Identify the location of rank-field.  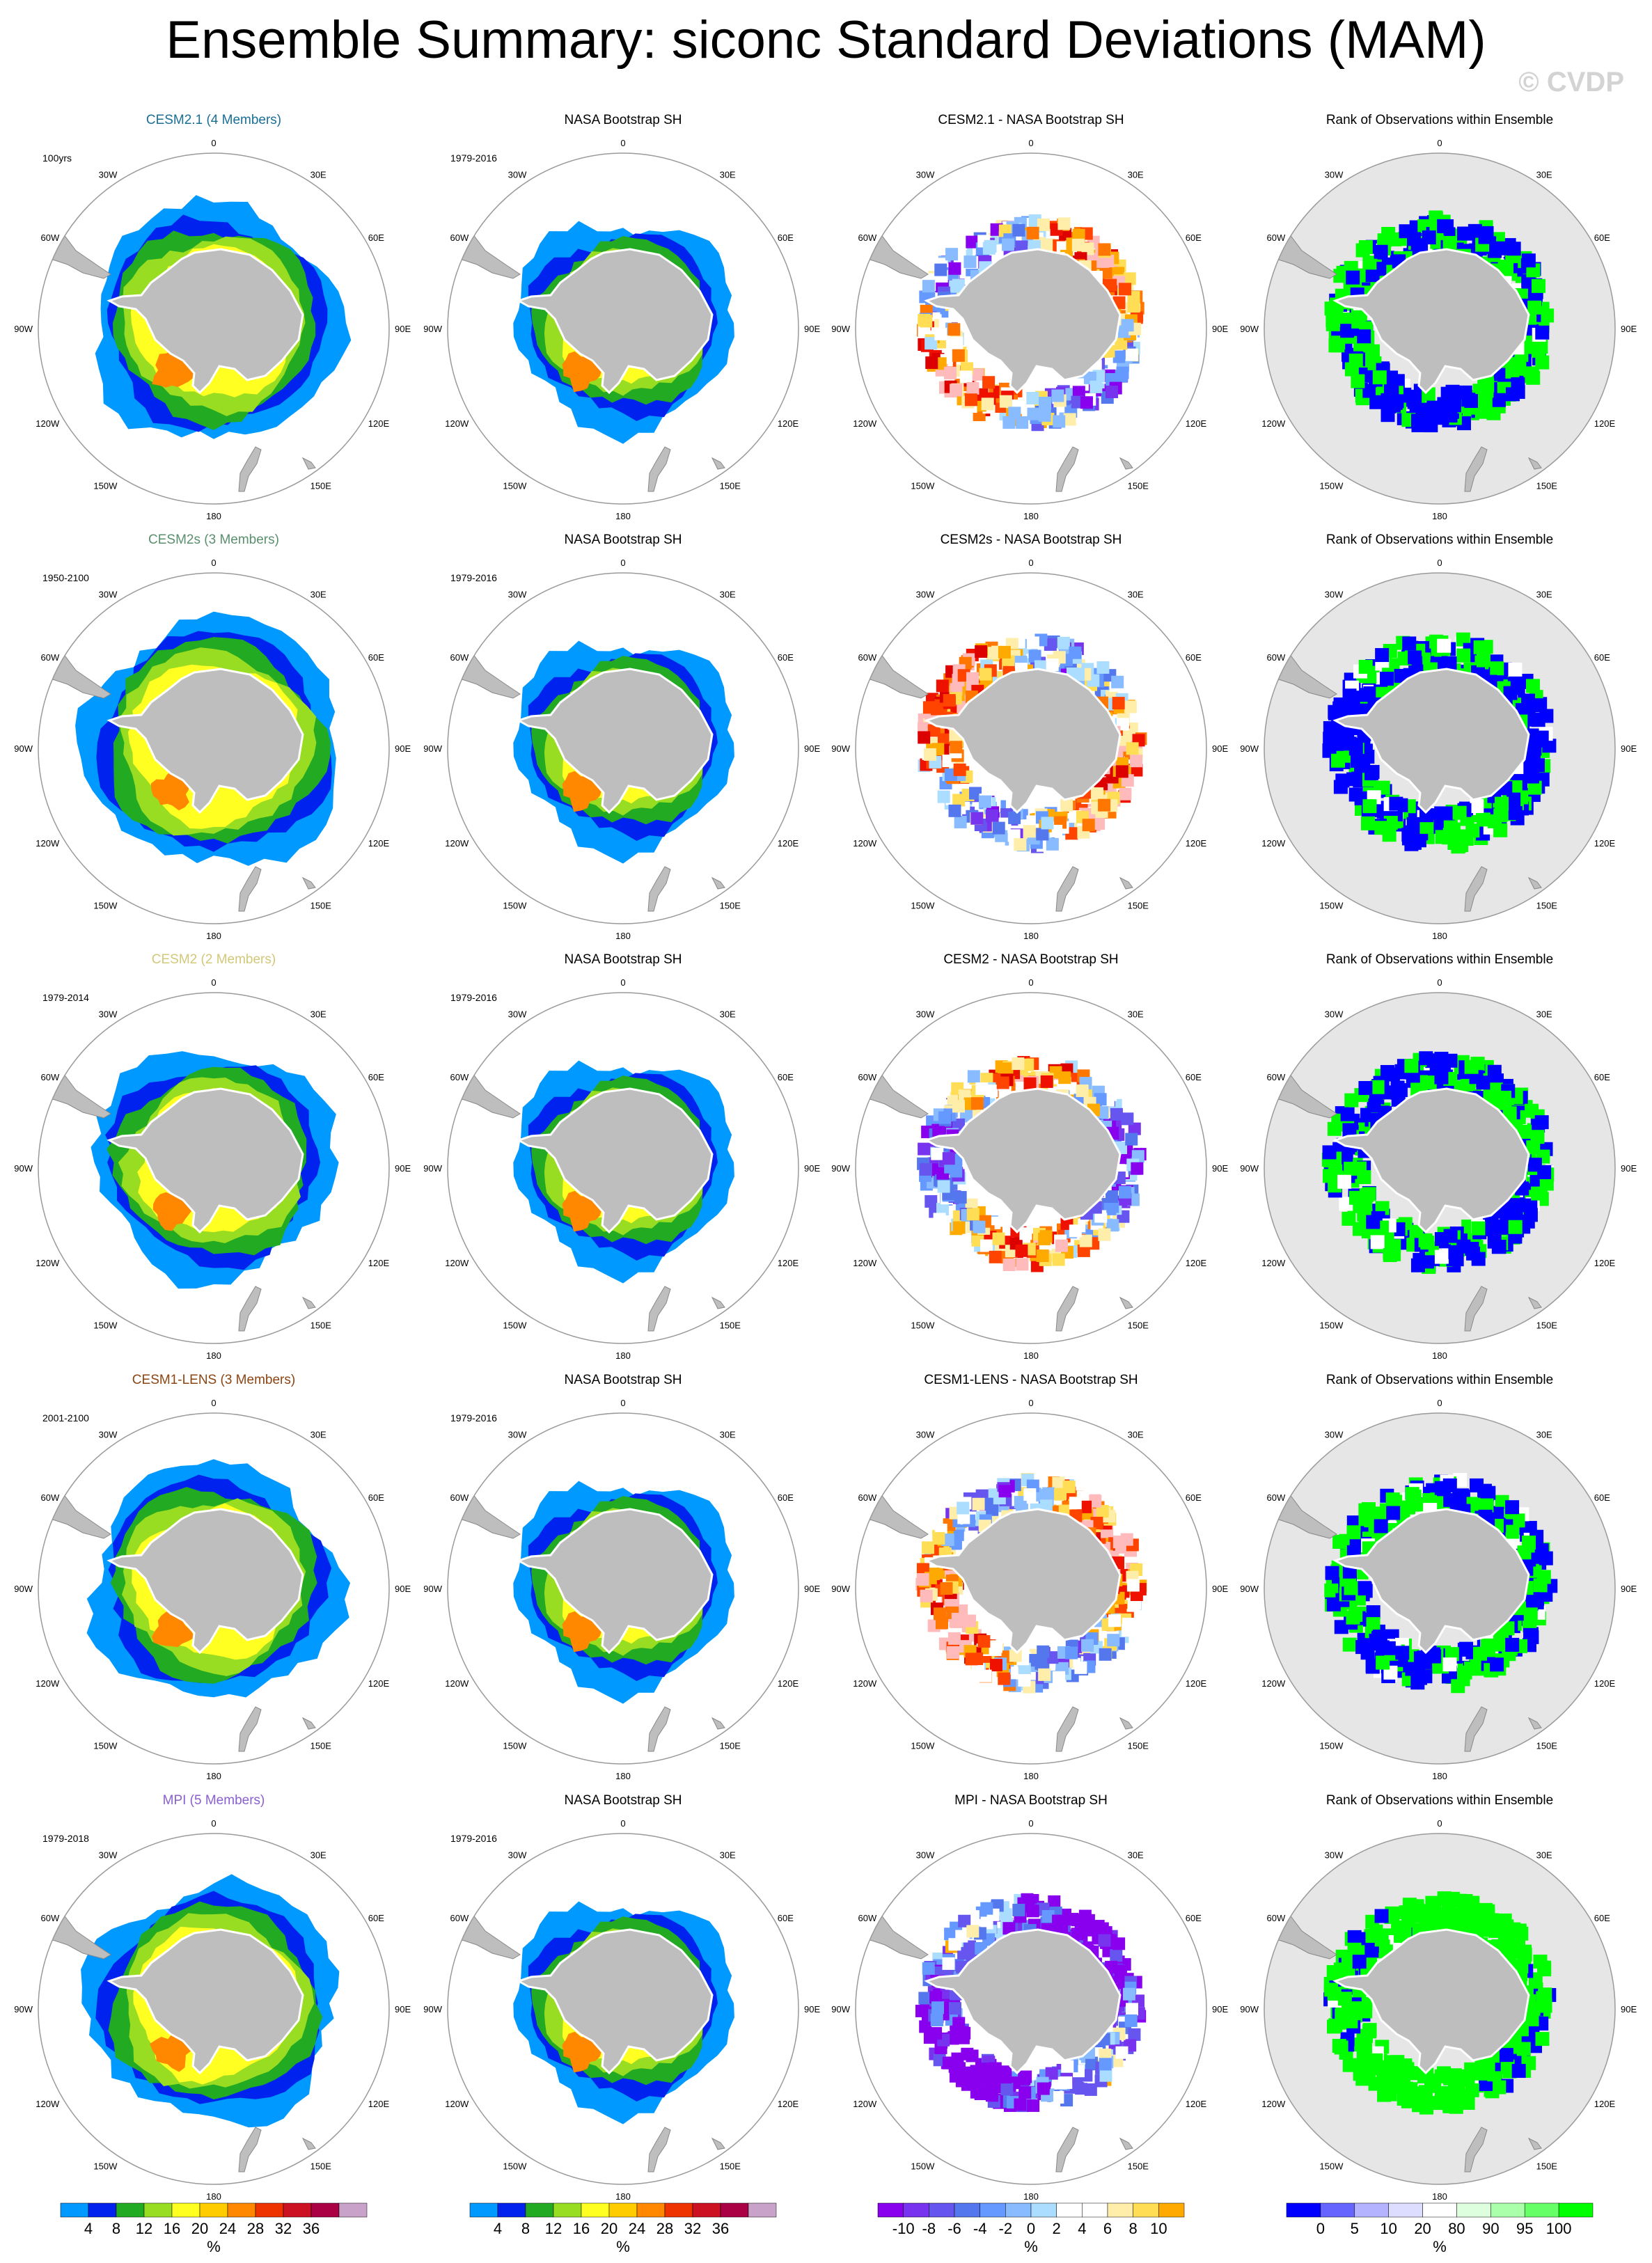
(1439, 321).